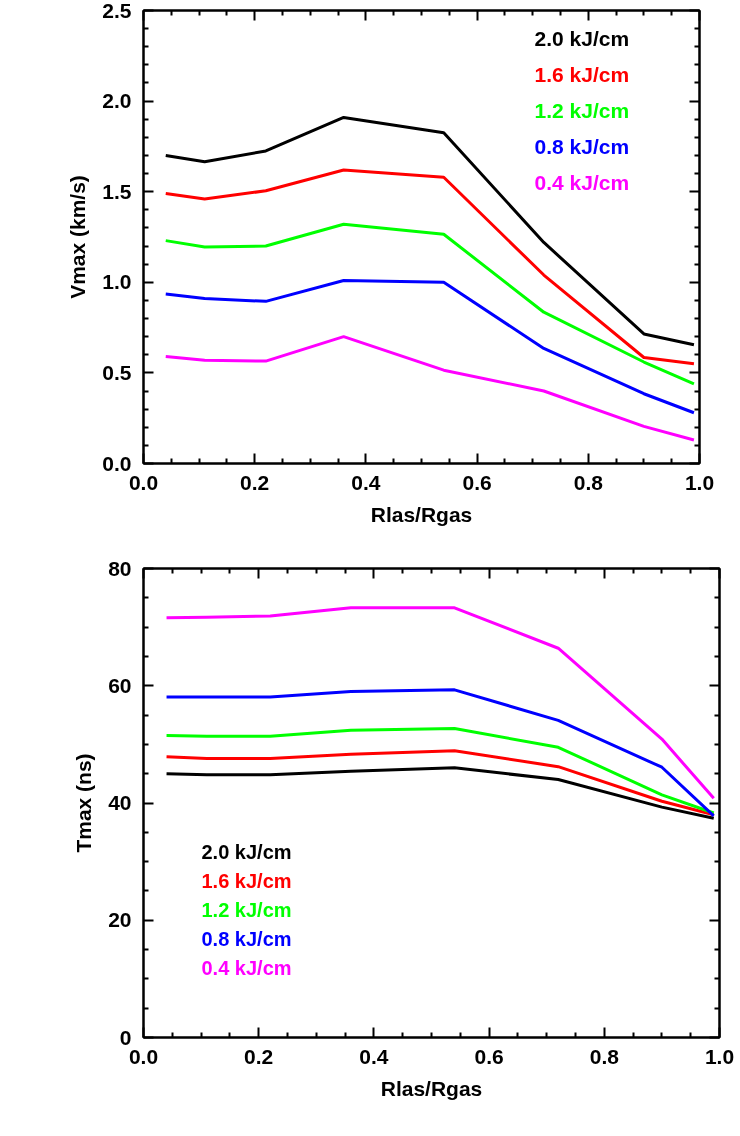 The height and width of the screenshot is (1136, 740). What do you see at coordinates (120, 920) in the screenshot?
I see `y-tick-label: 20` at bounding box center [120, 920].